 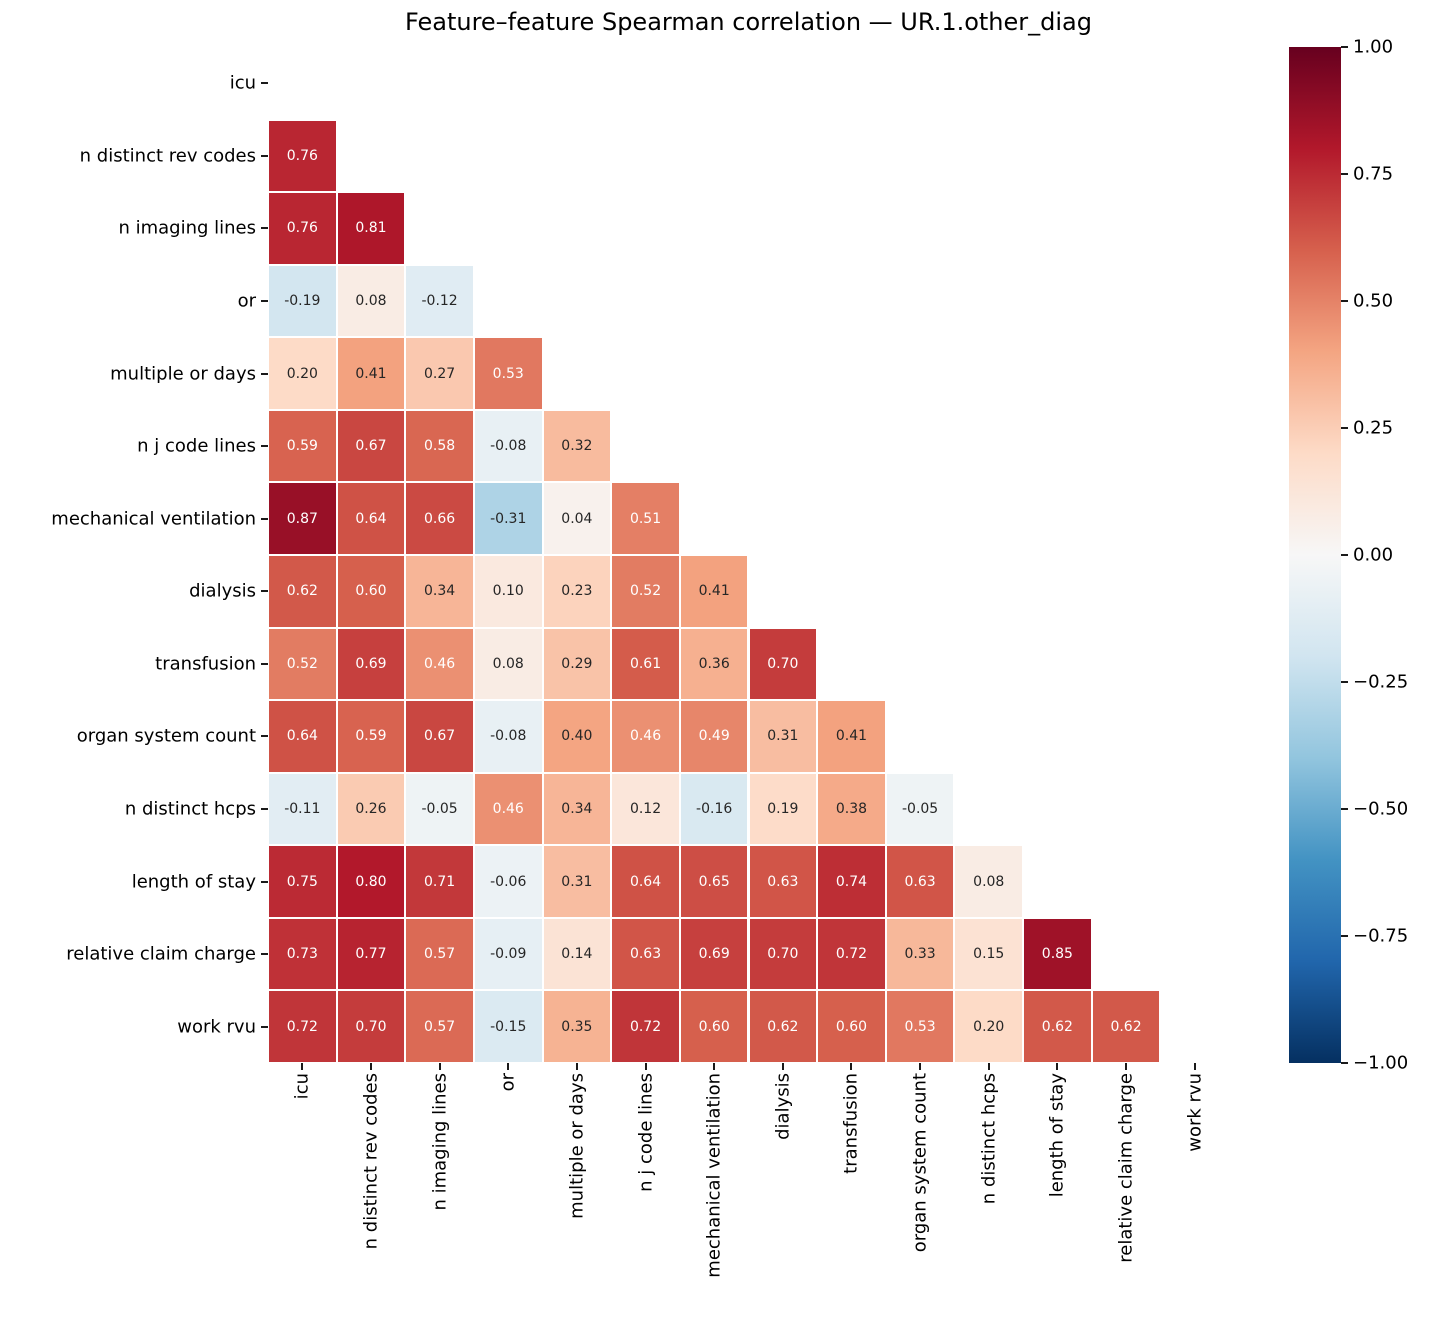 I want to click on heatmap-cell: 0.58, so click(x=439, y=446).